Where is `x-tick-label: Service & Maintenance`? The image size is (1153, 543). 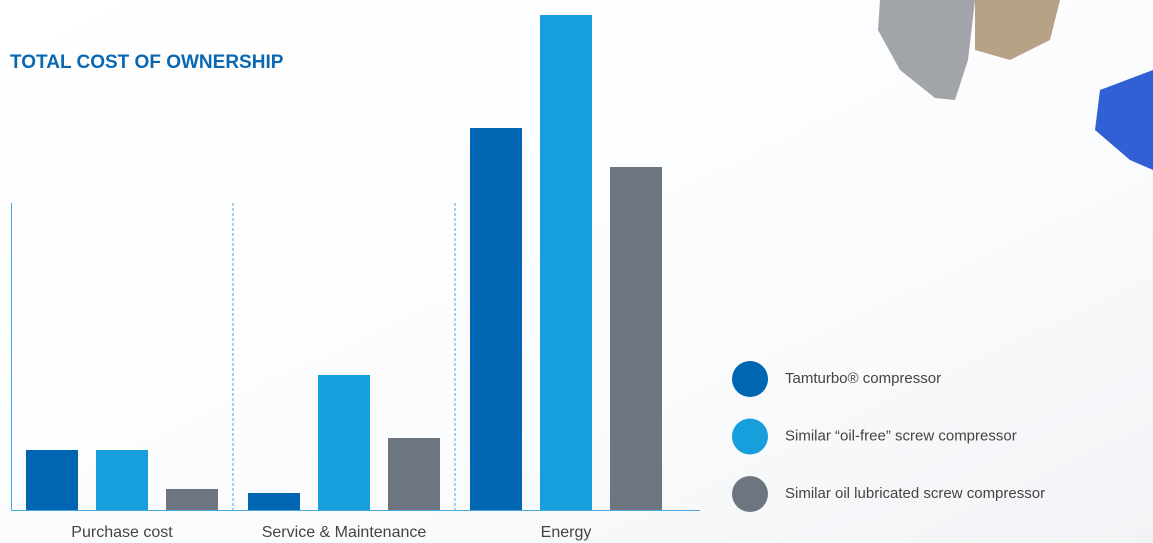
x-tick-label: Service & Maintenance is located at coordinates (344, 532).